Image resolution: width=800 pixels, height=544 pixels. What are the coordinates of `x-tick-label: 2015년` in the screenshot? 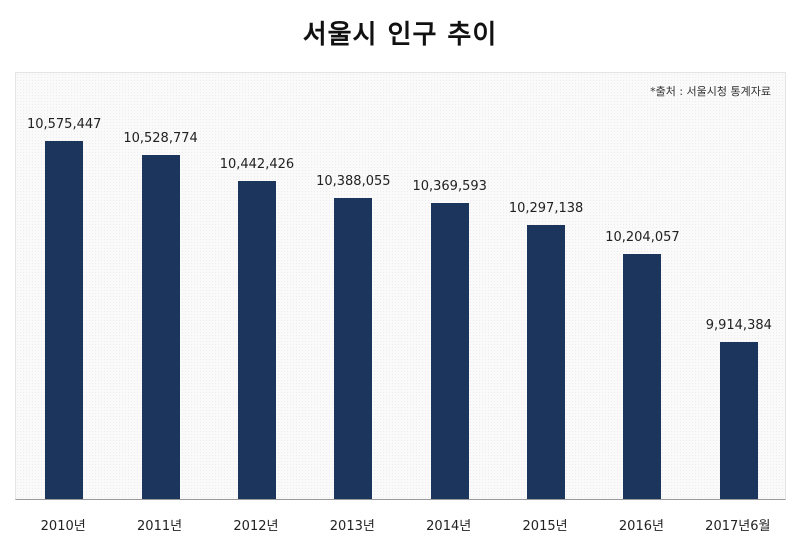 It's located at (545, 526).